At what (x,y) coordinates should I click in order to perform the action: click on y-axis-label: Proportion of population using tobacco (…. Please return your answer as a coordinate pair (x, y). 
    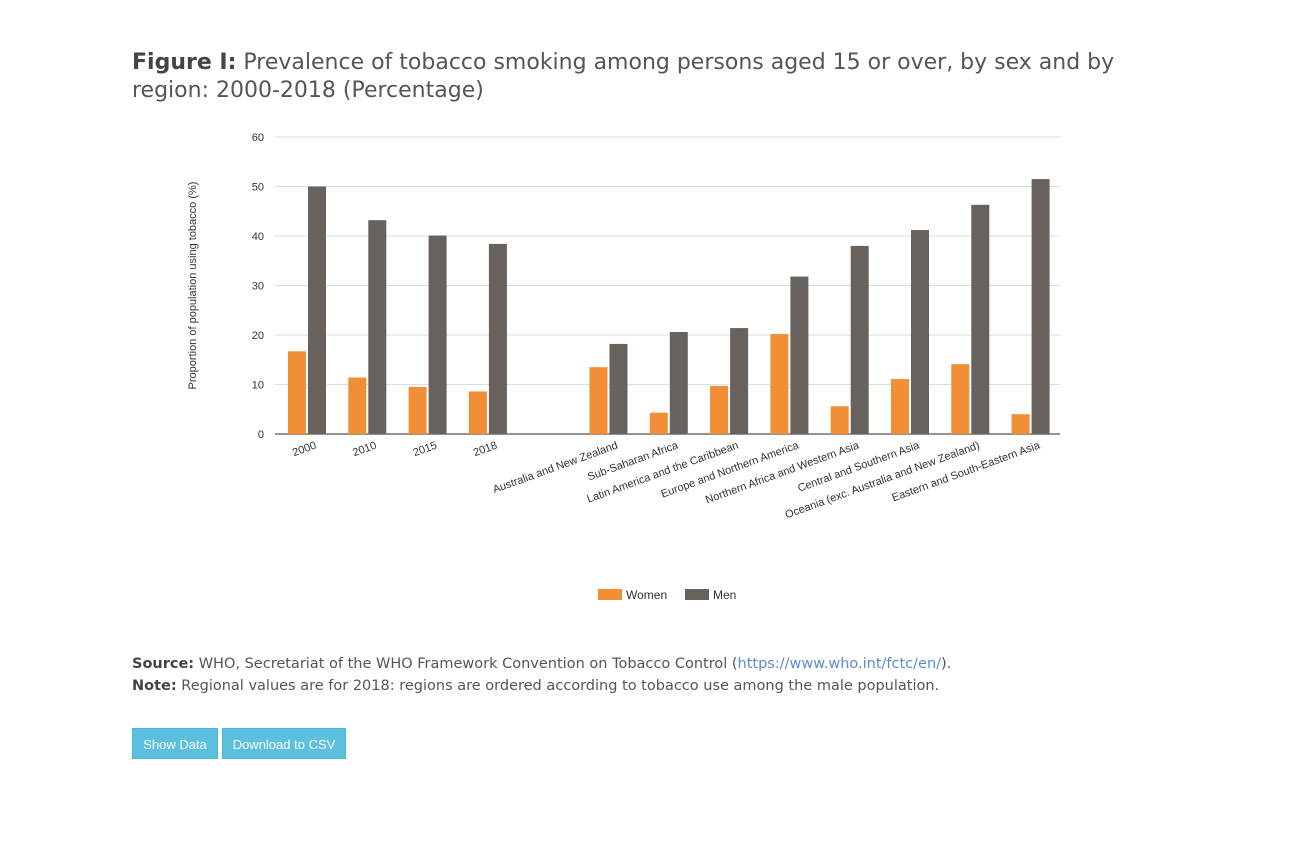
    Looking at the image, I should click on (193, 286).